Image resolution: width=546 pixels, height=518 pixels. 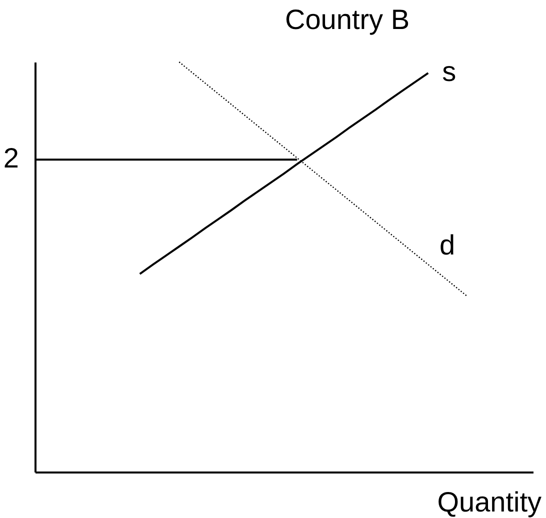 I want to click on series-label: 2, so click(x=11, y=158).